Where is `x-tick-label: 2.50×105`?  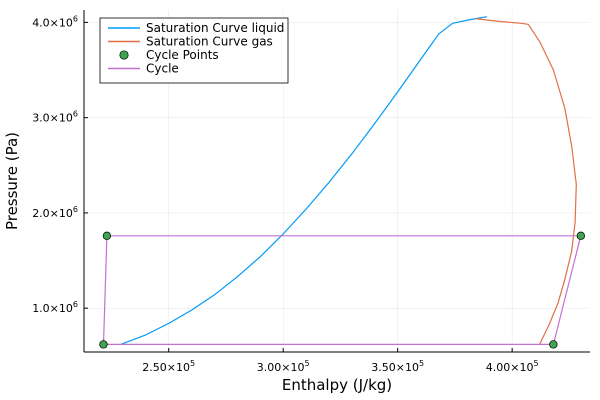 x-tick-label: 2.50×105 is located at coordinates (168, 366).